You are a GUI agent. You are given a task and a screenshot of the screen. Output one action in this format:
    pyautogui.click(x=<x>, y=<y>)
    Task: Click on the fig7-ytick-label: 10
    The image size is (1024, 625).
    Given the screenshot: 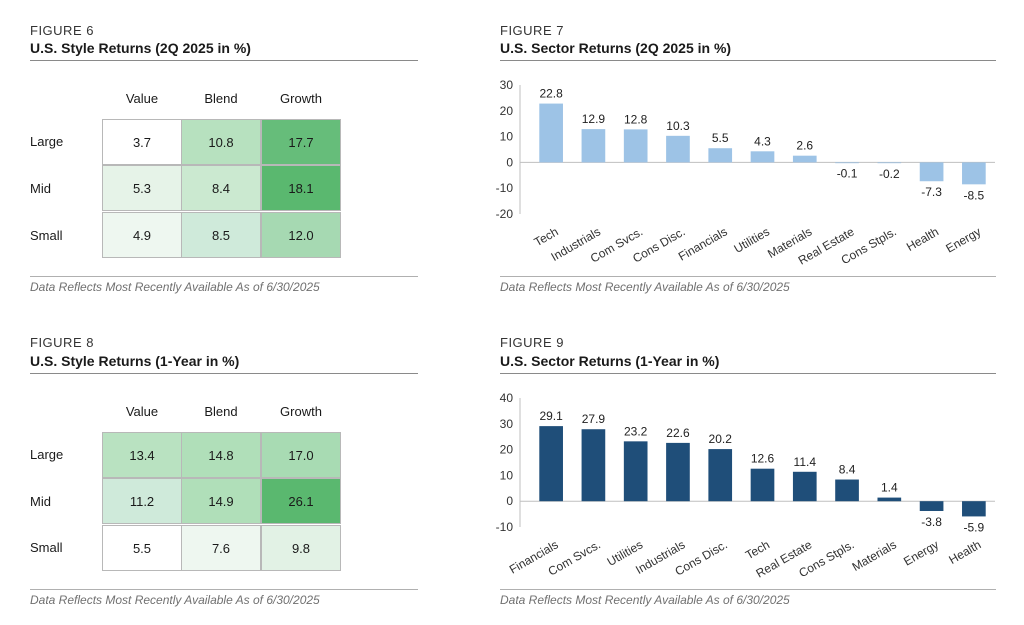 What is the action you would take?
    pyautogui.click(x=507, y=137)
    